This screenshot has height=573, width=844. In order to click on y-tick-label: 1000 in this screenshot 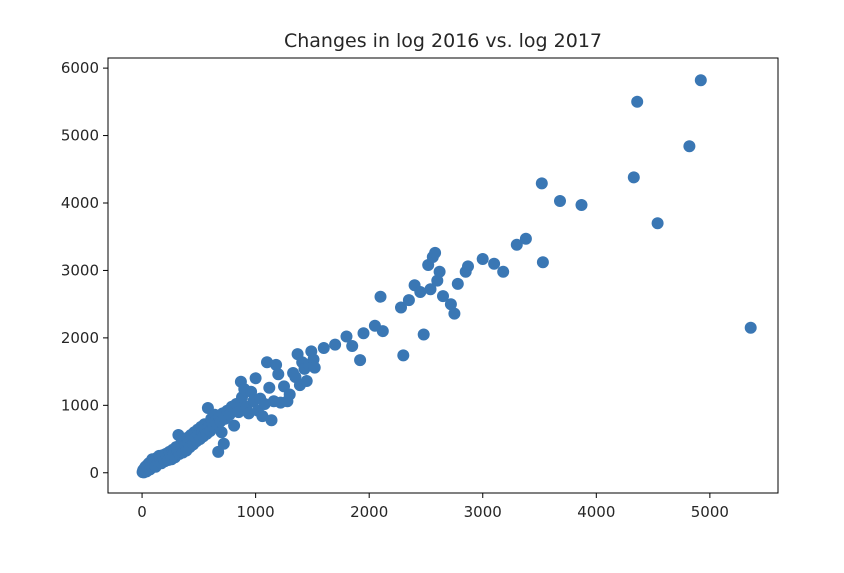, I will do `click(80, 405)`.